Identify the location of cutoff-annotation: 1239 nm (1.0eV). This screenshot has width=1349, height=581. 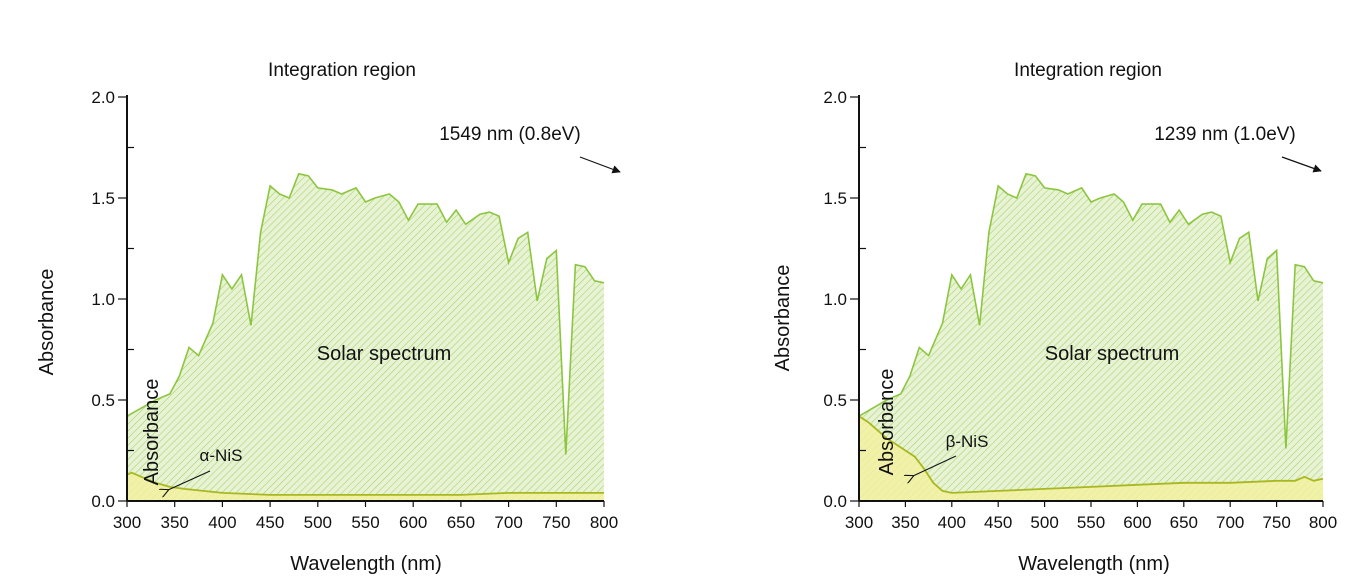
(1225, 134).